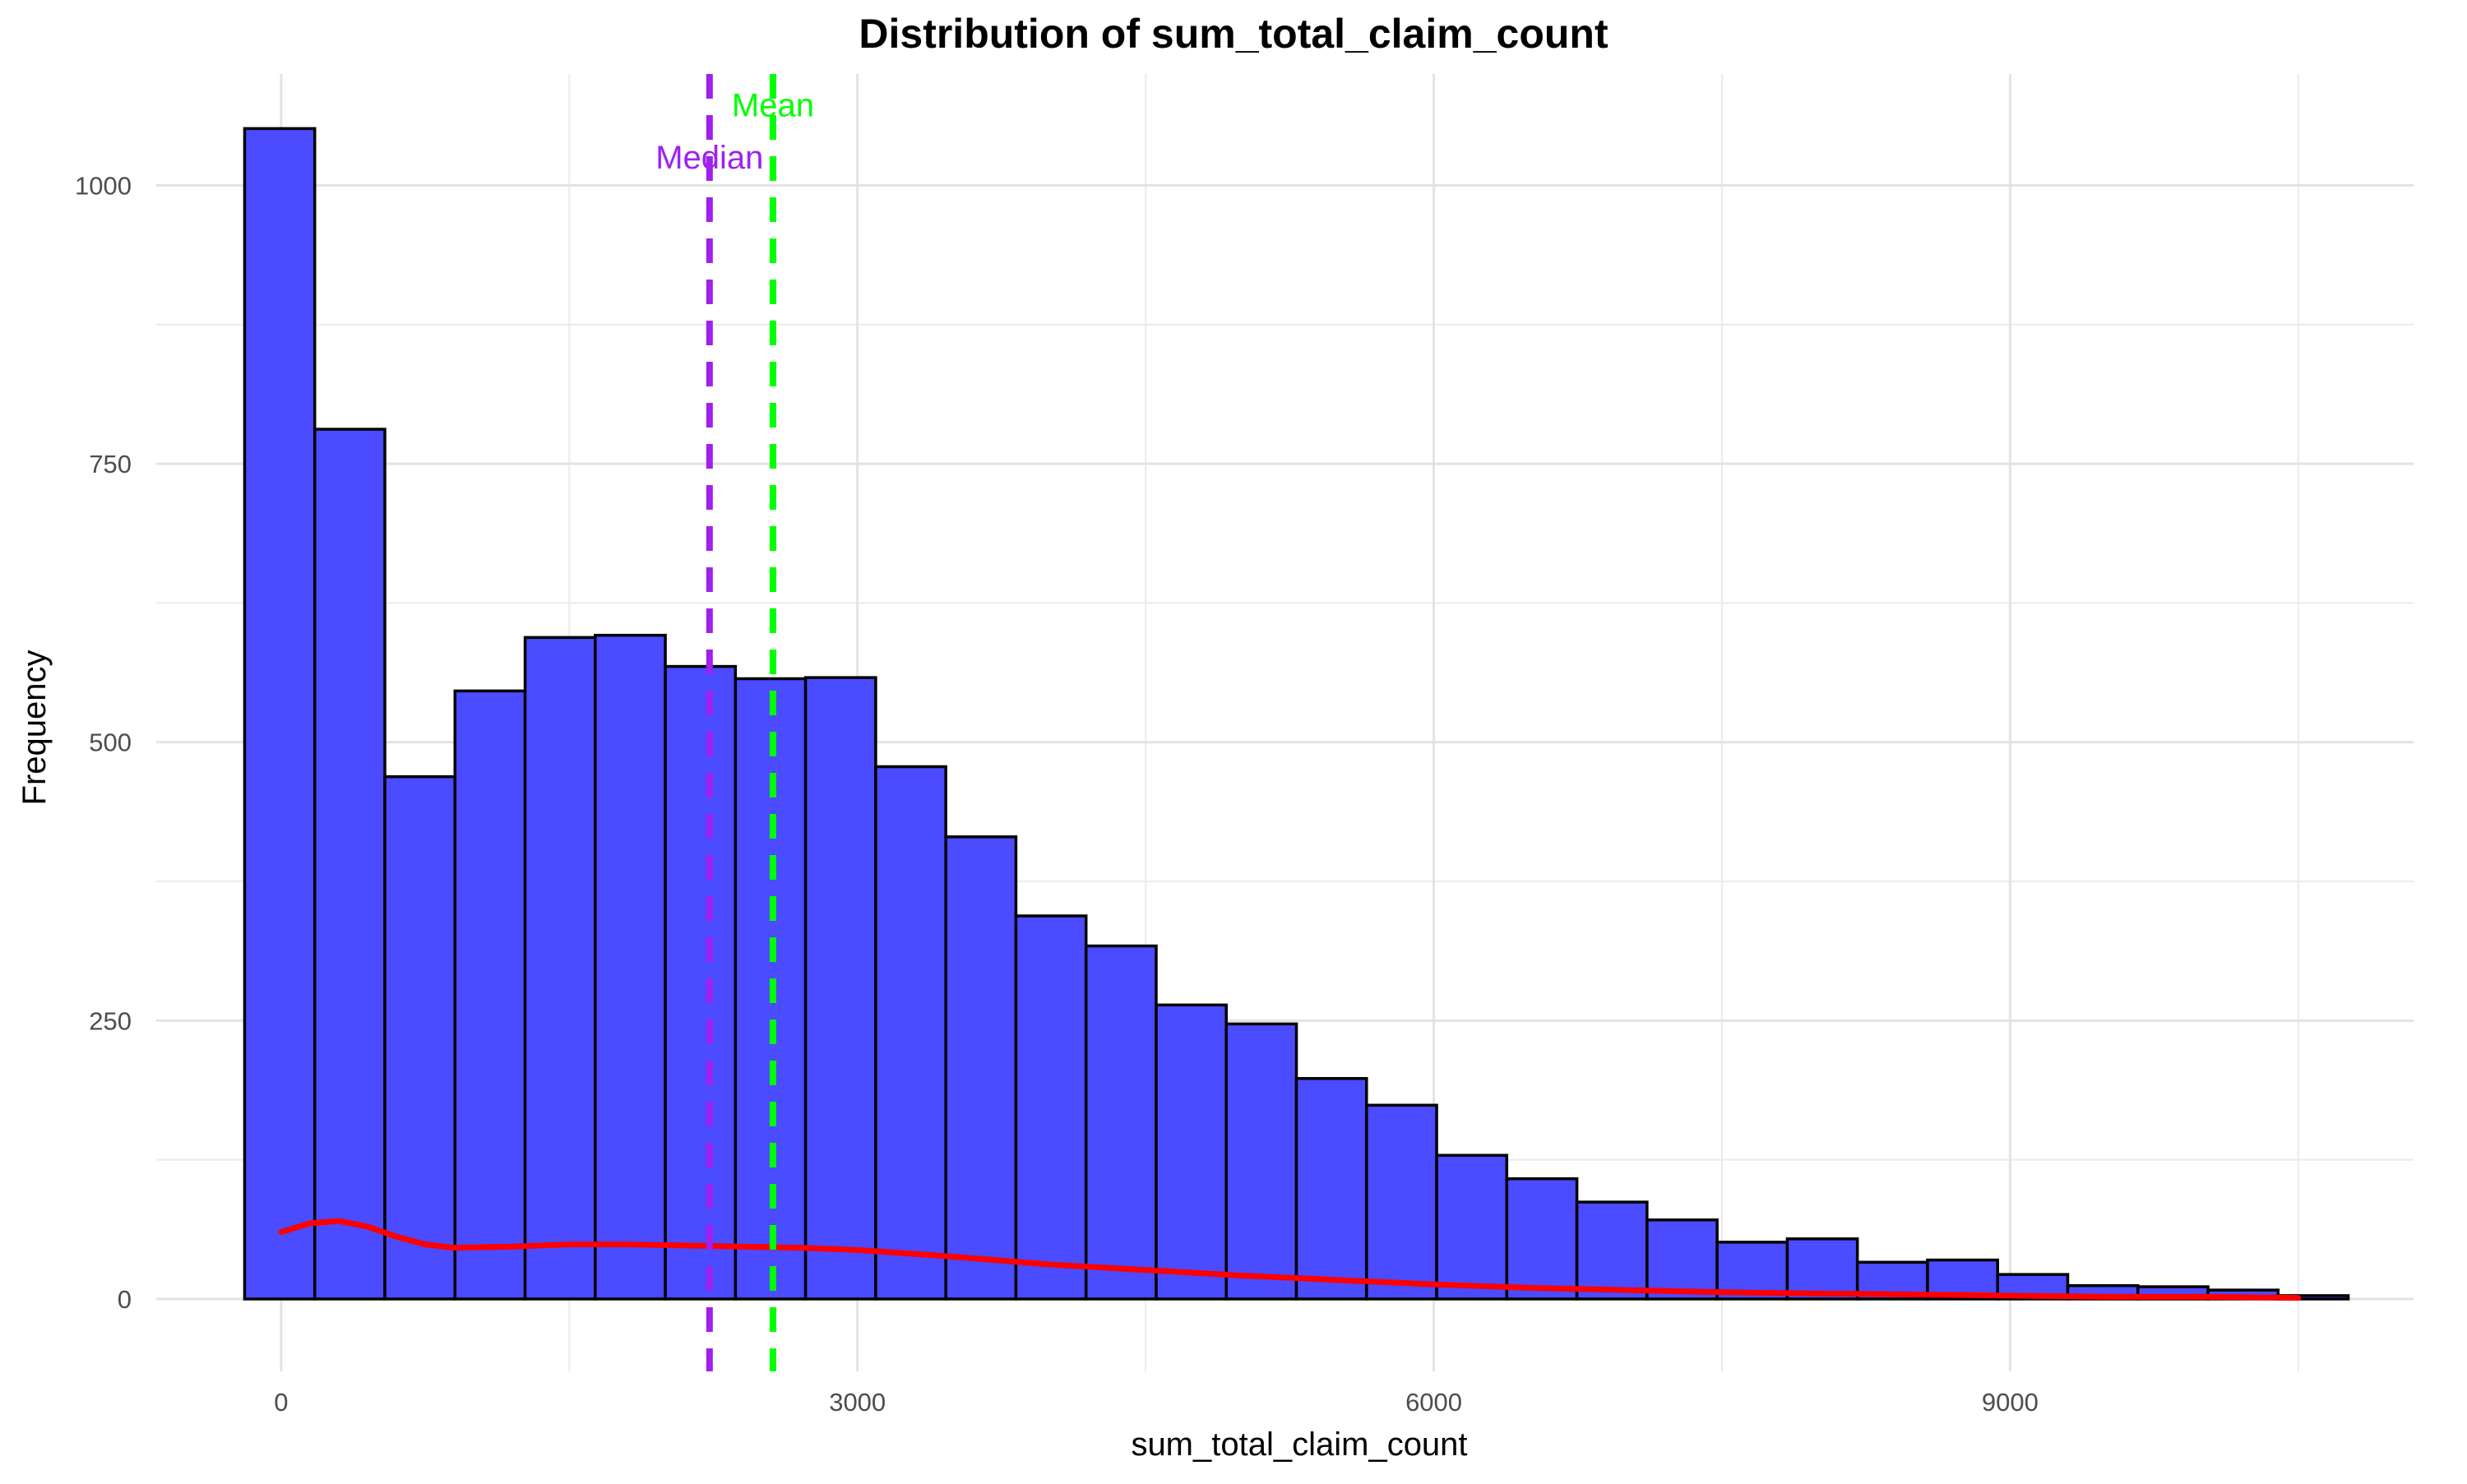 This screenshot has width=2467, height=1484. What do you see at coordinates (2010, 1403) in the screenshot?
I see `x-tick-label: 9000` at bounding box center [2010, 1403].